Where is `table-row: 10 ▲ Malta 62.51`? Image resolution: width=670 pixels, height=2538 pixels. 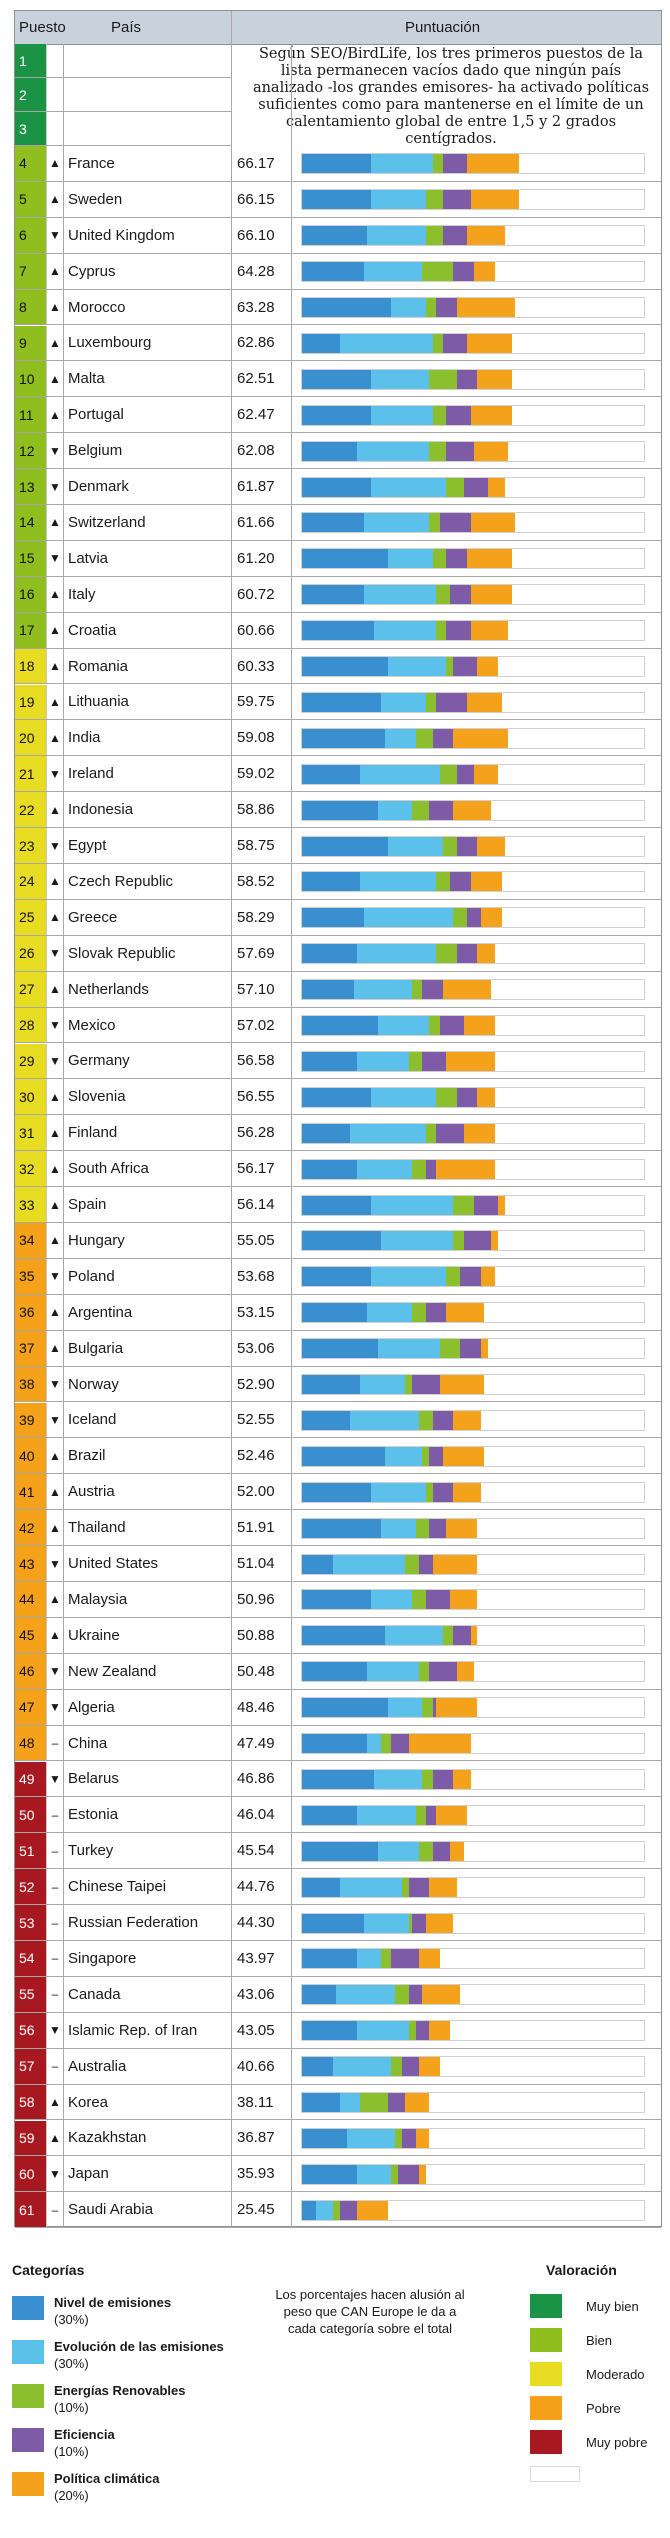 table-row: 10 ▲ Malta 62.51 is located at coordinates (338, 379).